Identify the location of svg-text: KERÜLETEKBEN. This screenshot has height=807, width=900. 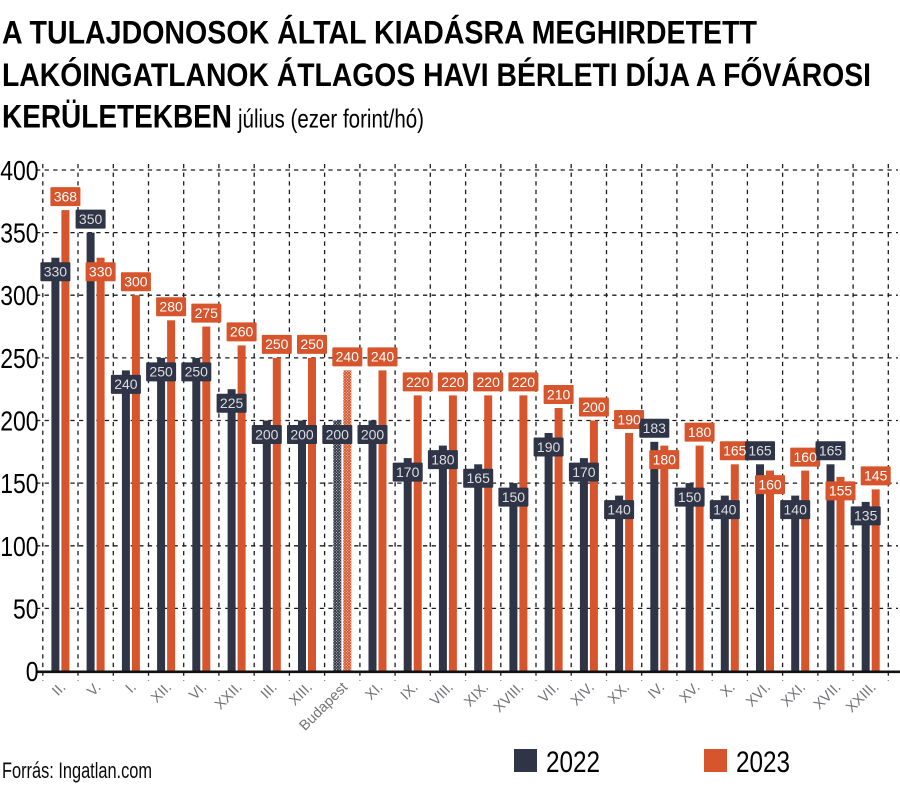
(117, 117).